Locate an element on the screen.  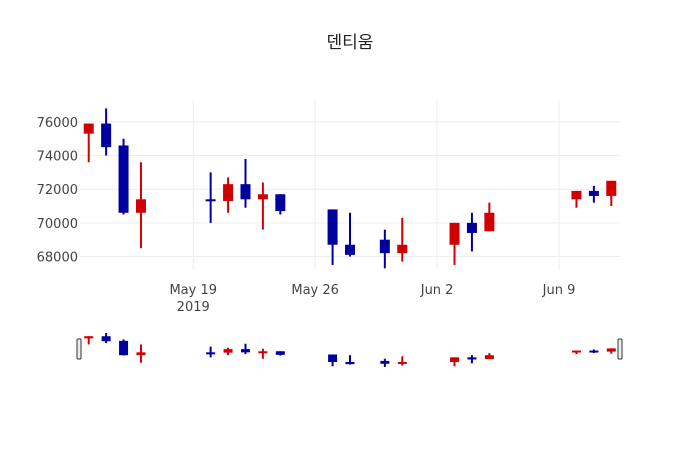
y-tick-label: 74000 is located at coordinates (57, 157).